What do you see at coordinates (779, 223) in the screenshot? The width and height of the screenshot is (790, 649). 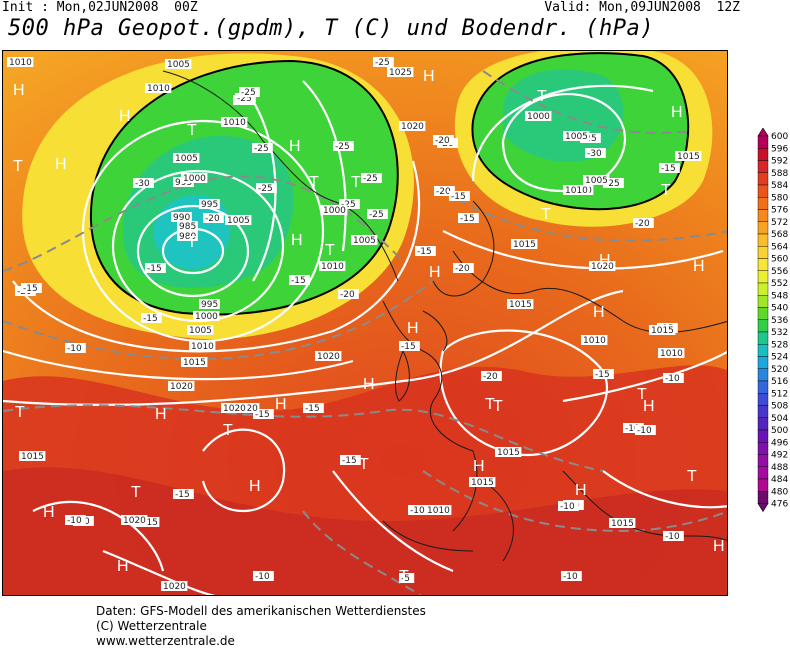 I see `color-scale-value: 572` at bounding box center [779, 223].